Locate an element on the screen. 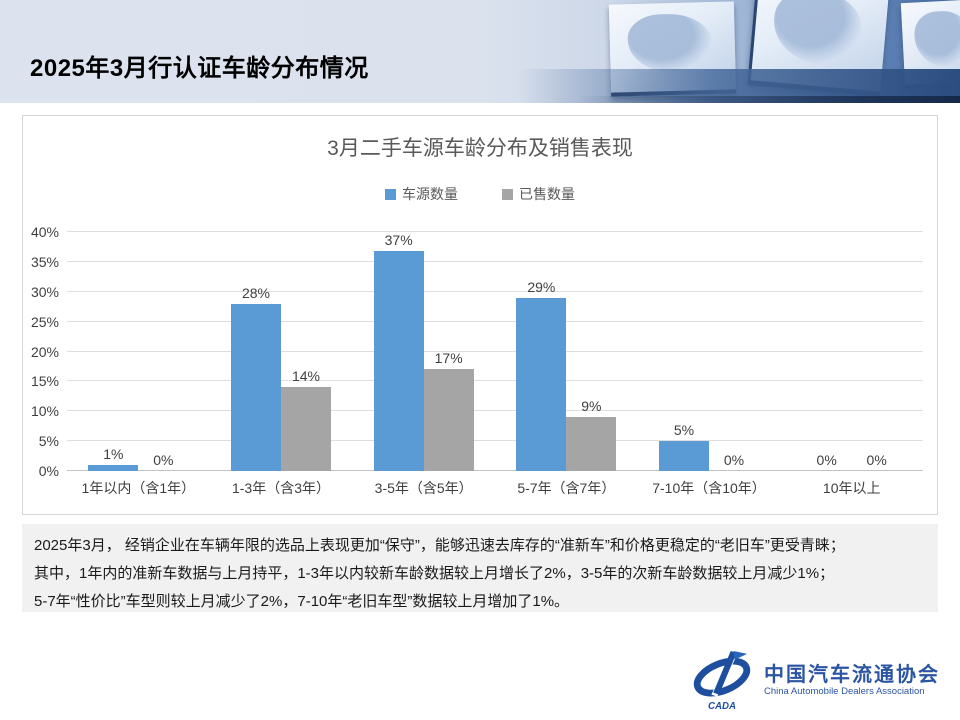 The width and height of the screenshot is (960, 720). bar-column-1: 29% is located at coordinates (541, 351).